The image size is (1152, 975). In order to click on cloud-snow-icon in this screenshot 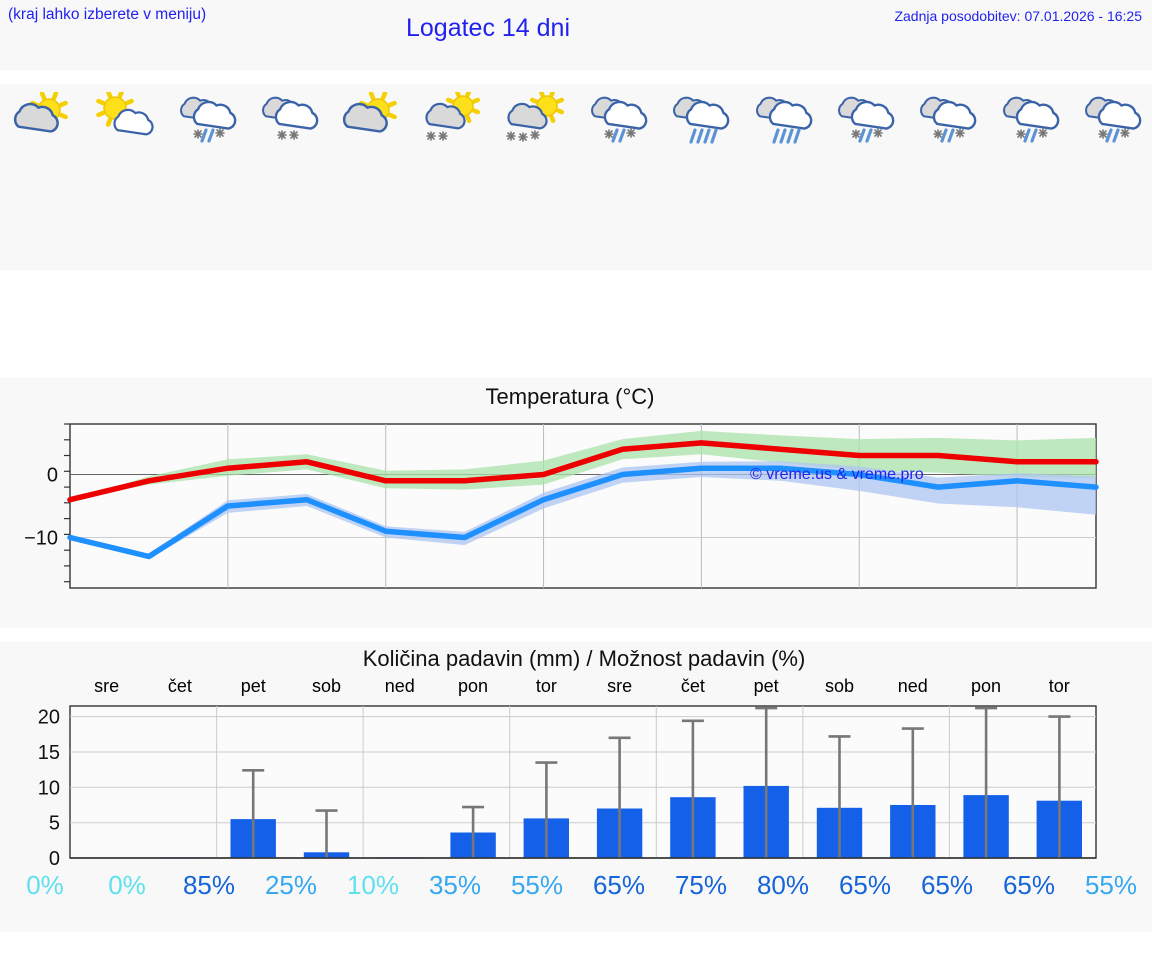, I will do `click(288, 120)`.